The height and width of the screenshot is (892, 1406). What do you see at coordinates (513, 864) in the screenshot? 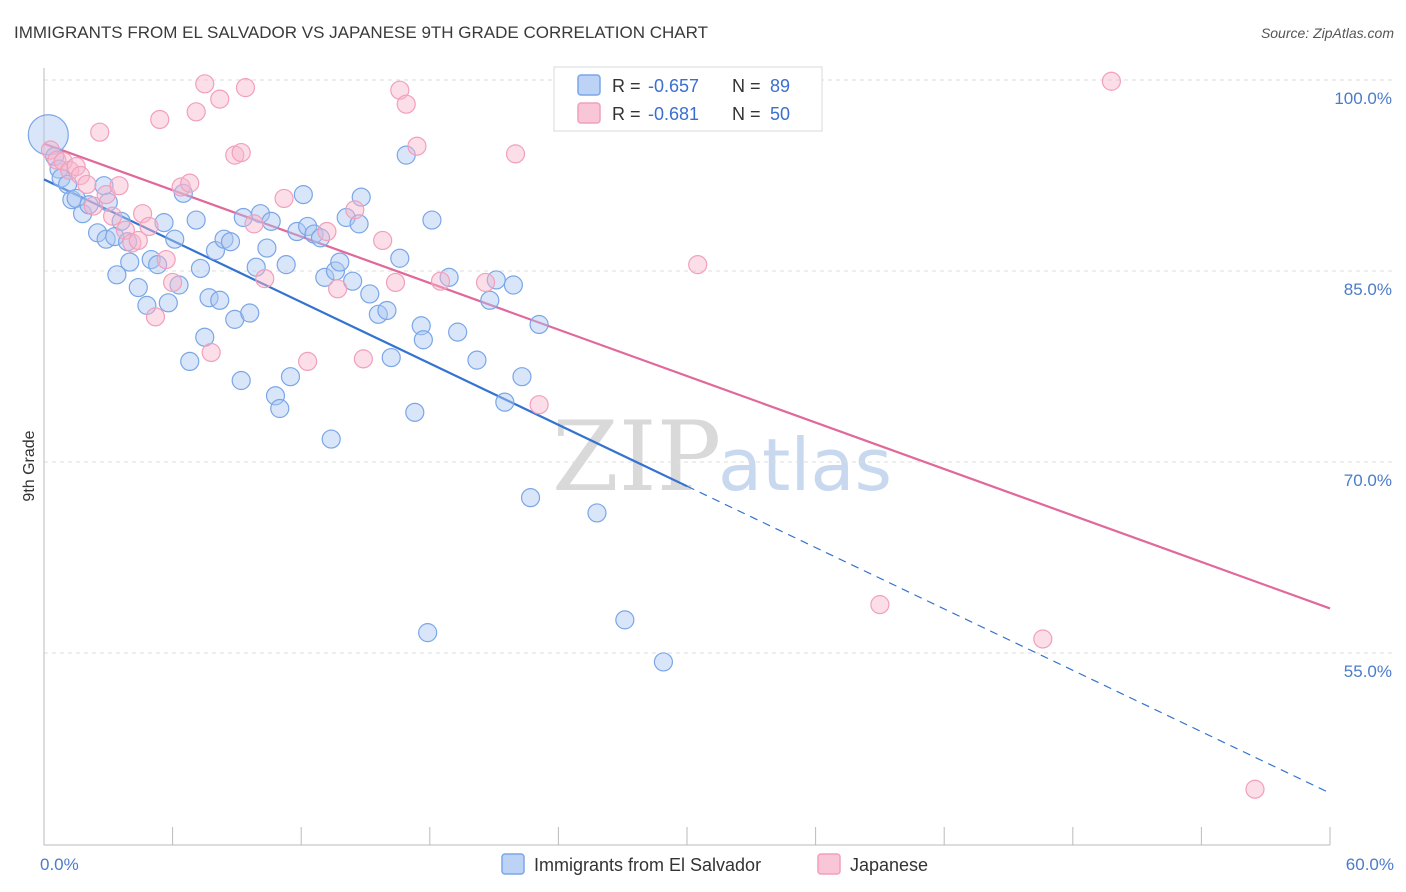
I see `bottom-legend-swatch-el-salvador` at bounding box center [513, 864].